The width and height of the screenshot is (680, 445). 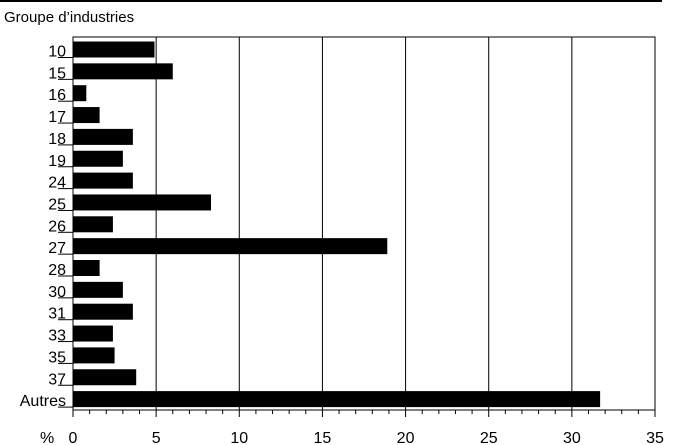 What do you see at coordinates (57, 117) in the screenshot?
I see `y-tick-label: 17` at bounding box center [57, 117].